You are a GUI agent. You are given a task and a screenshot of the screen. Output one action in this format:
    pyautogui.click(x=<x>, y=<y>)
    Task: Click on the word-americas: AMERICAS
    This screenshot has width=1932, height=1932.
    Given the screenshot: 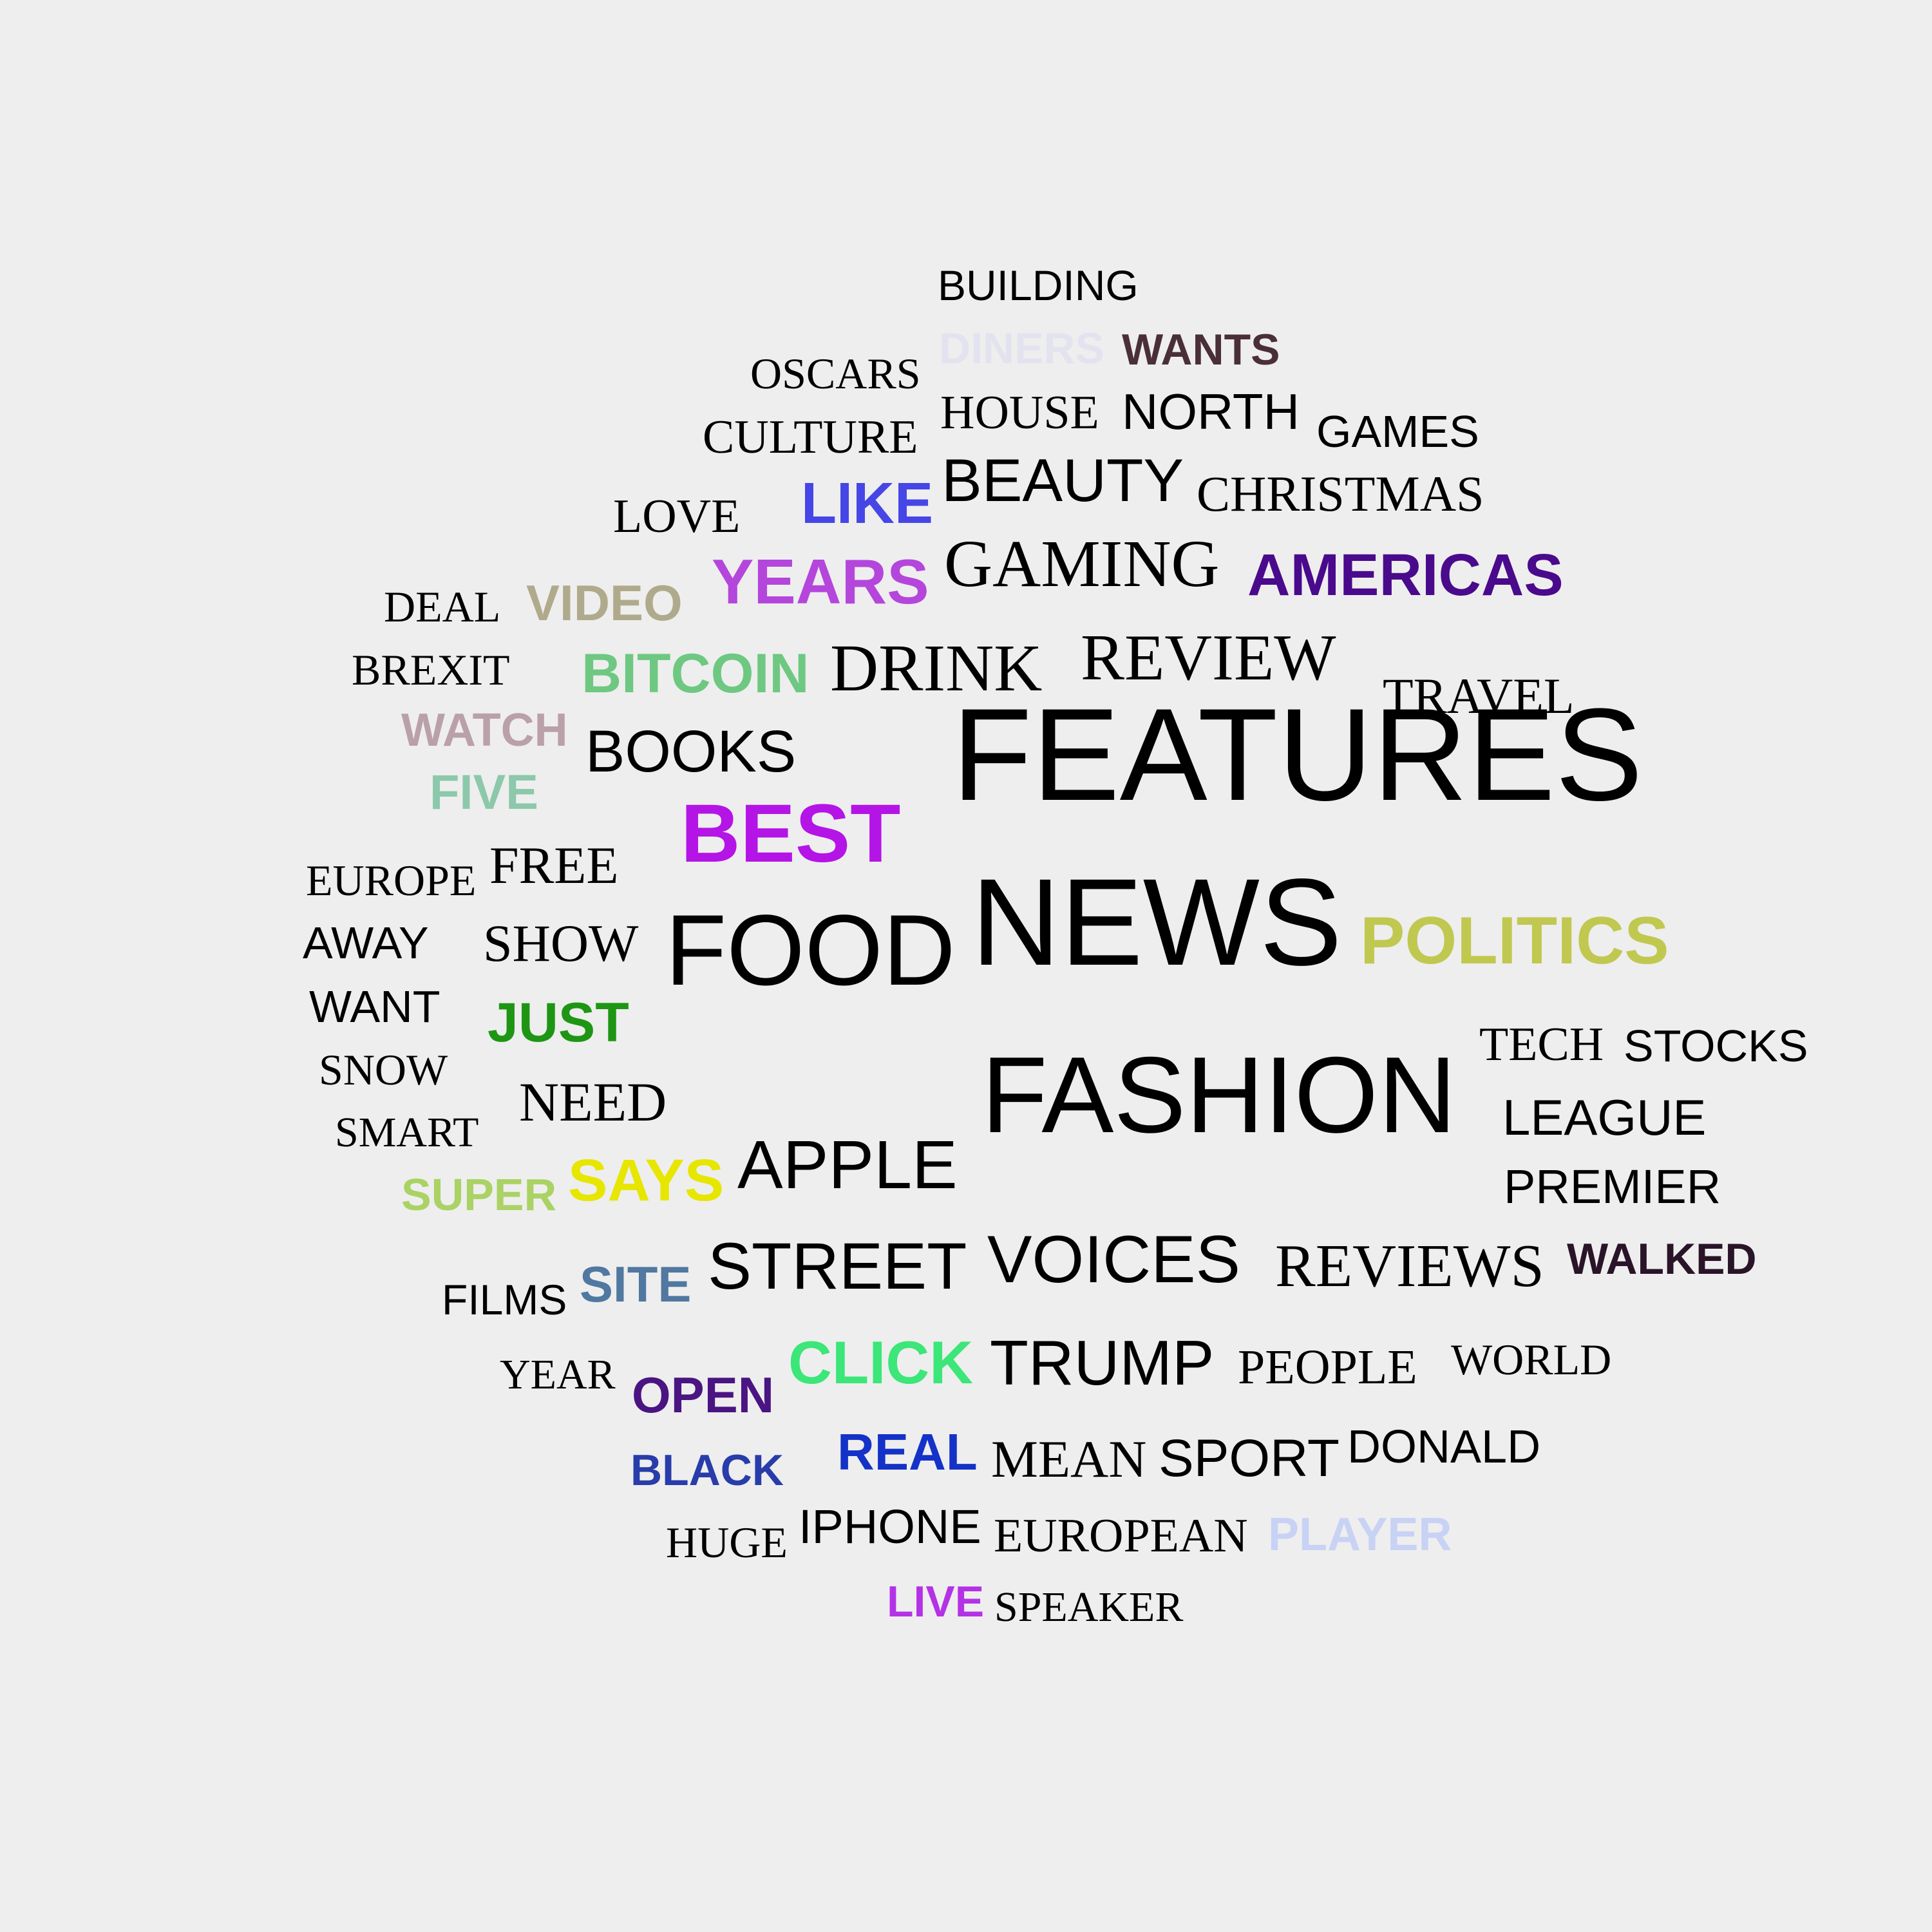 What is the action you would take?
    pyautogui.click(x=1405, y=575)
    